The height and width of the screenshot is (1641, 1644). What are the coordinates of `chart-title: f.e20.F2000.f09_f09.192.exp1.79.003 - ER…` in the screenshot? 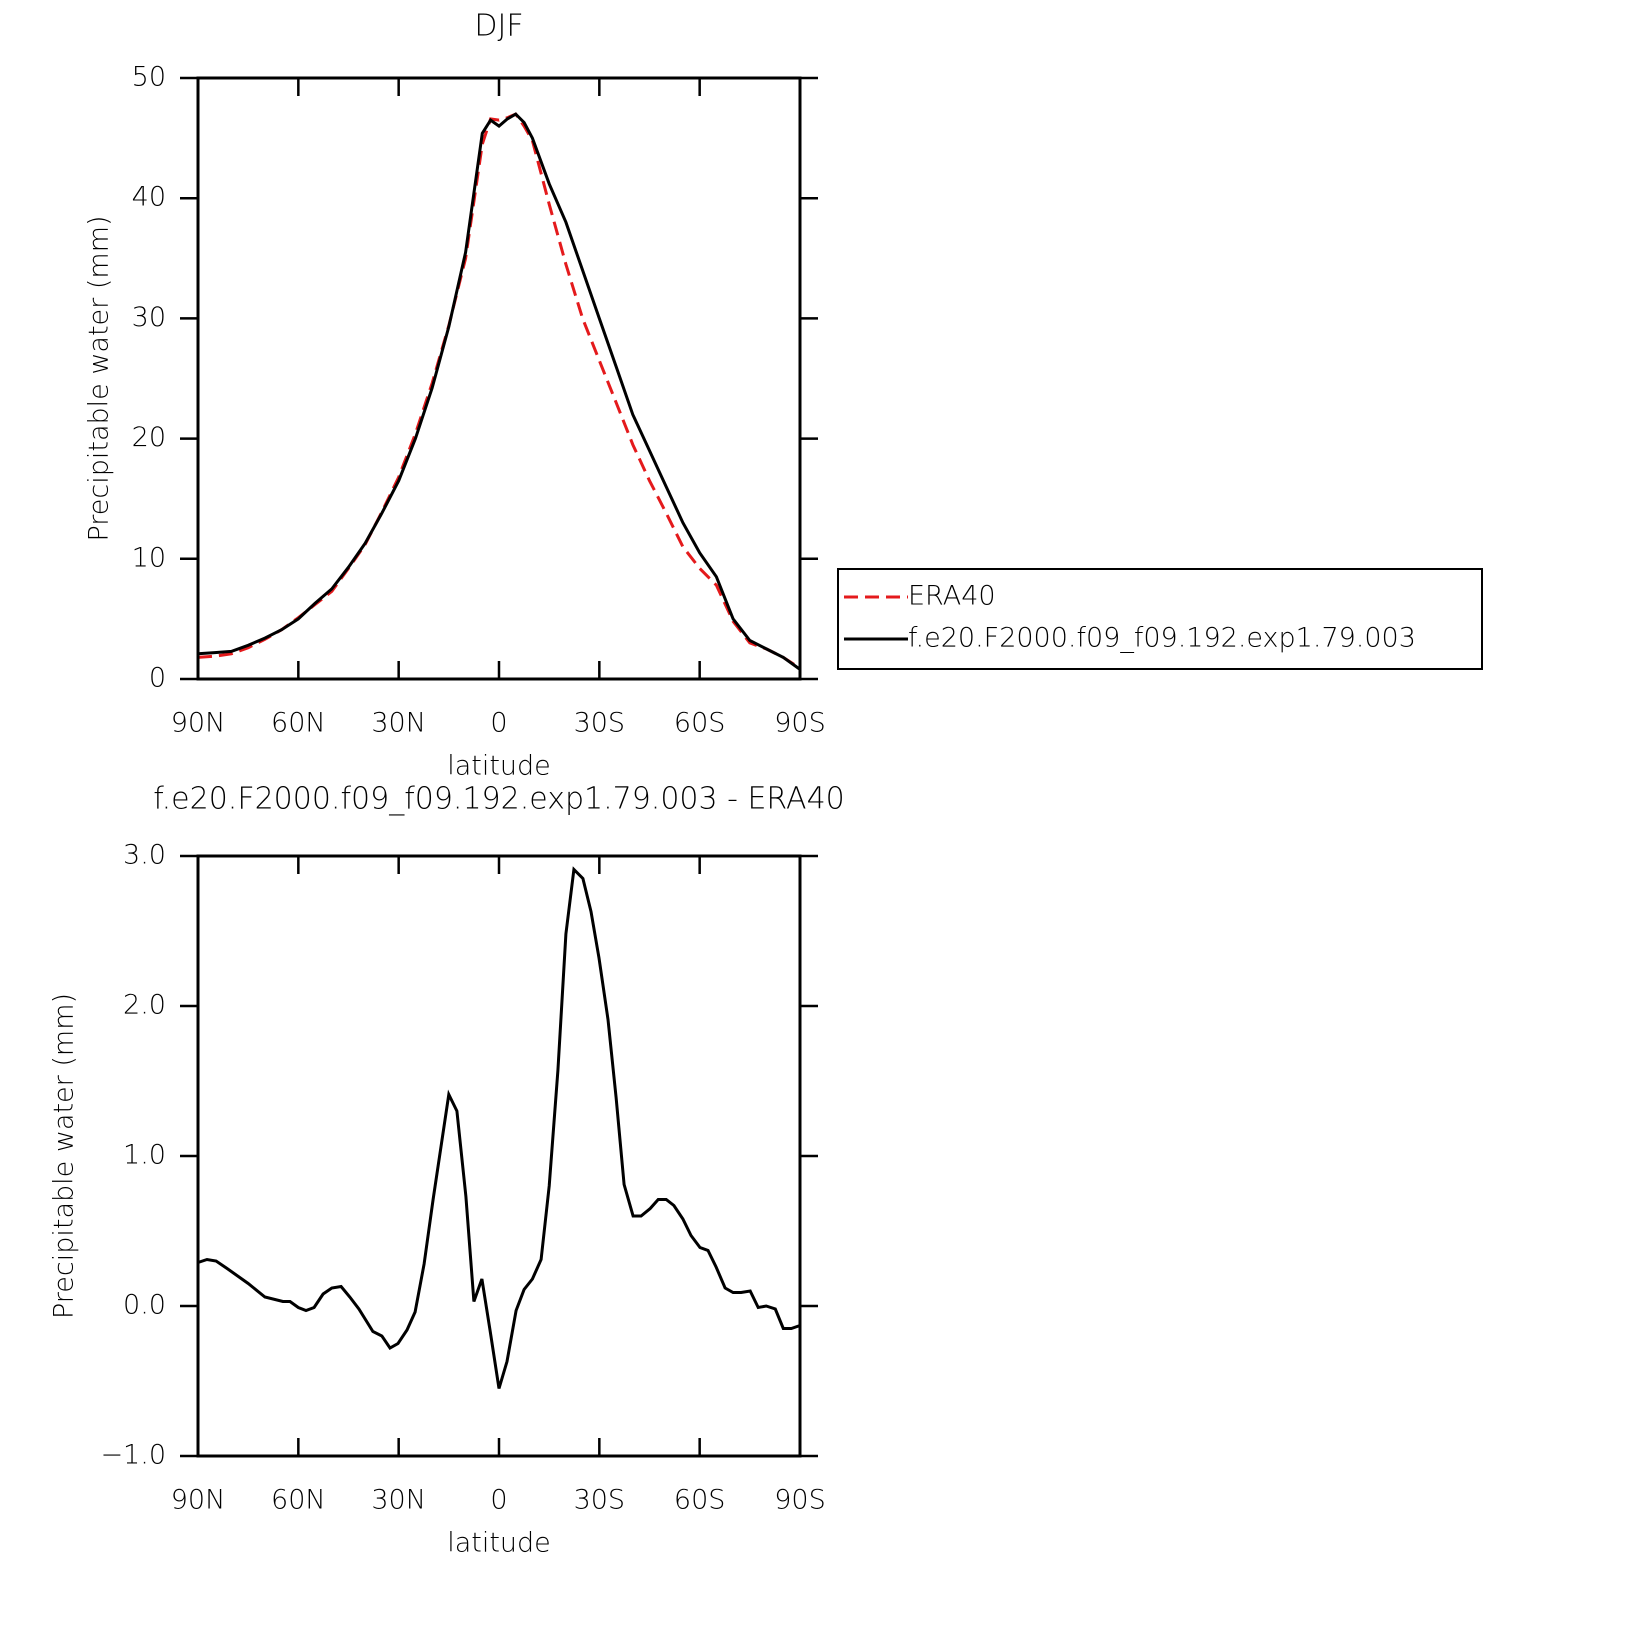 It's located at (499, 799).